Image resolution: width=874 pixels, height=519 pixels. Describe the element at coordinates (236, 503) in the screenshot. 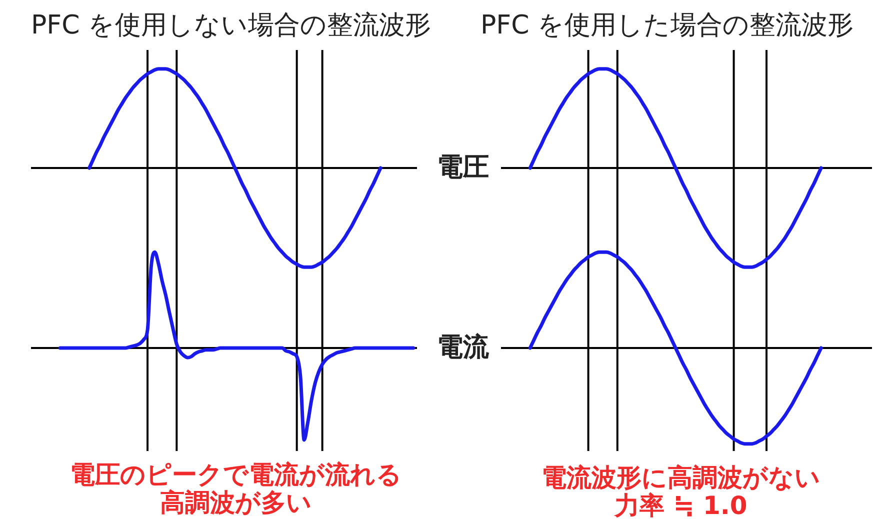

I see `text: 高調波が多い` at that location.